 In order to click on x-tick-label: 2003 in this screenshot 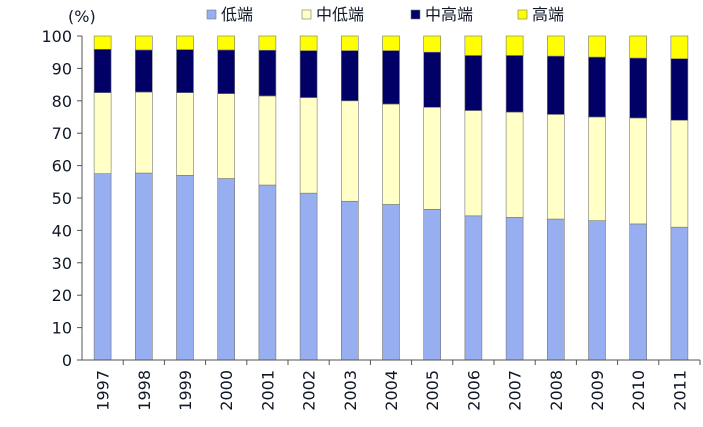, I will do `click(350, 390)`.